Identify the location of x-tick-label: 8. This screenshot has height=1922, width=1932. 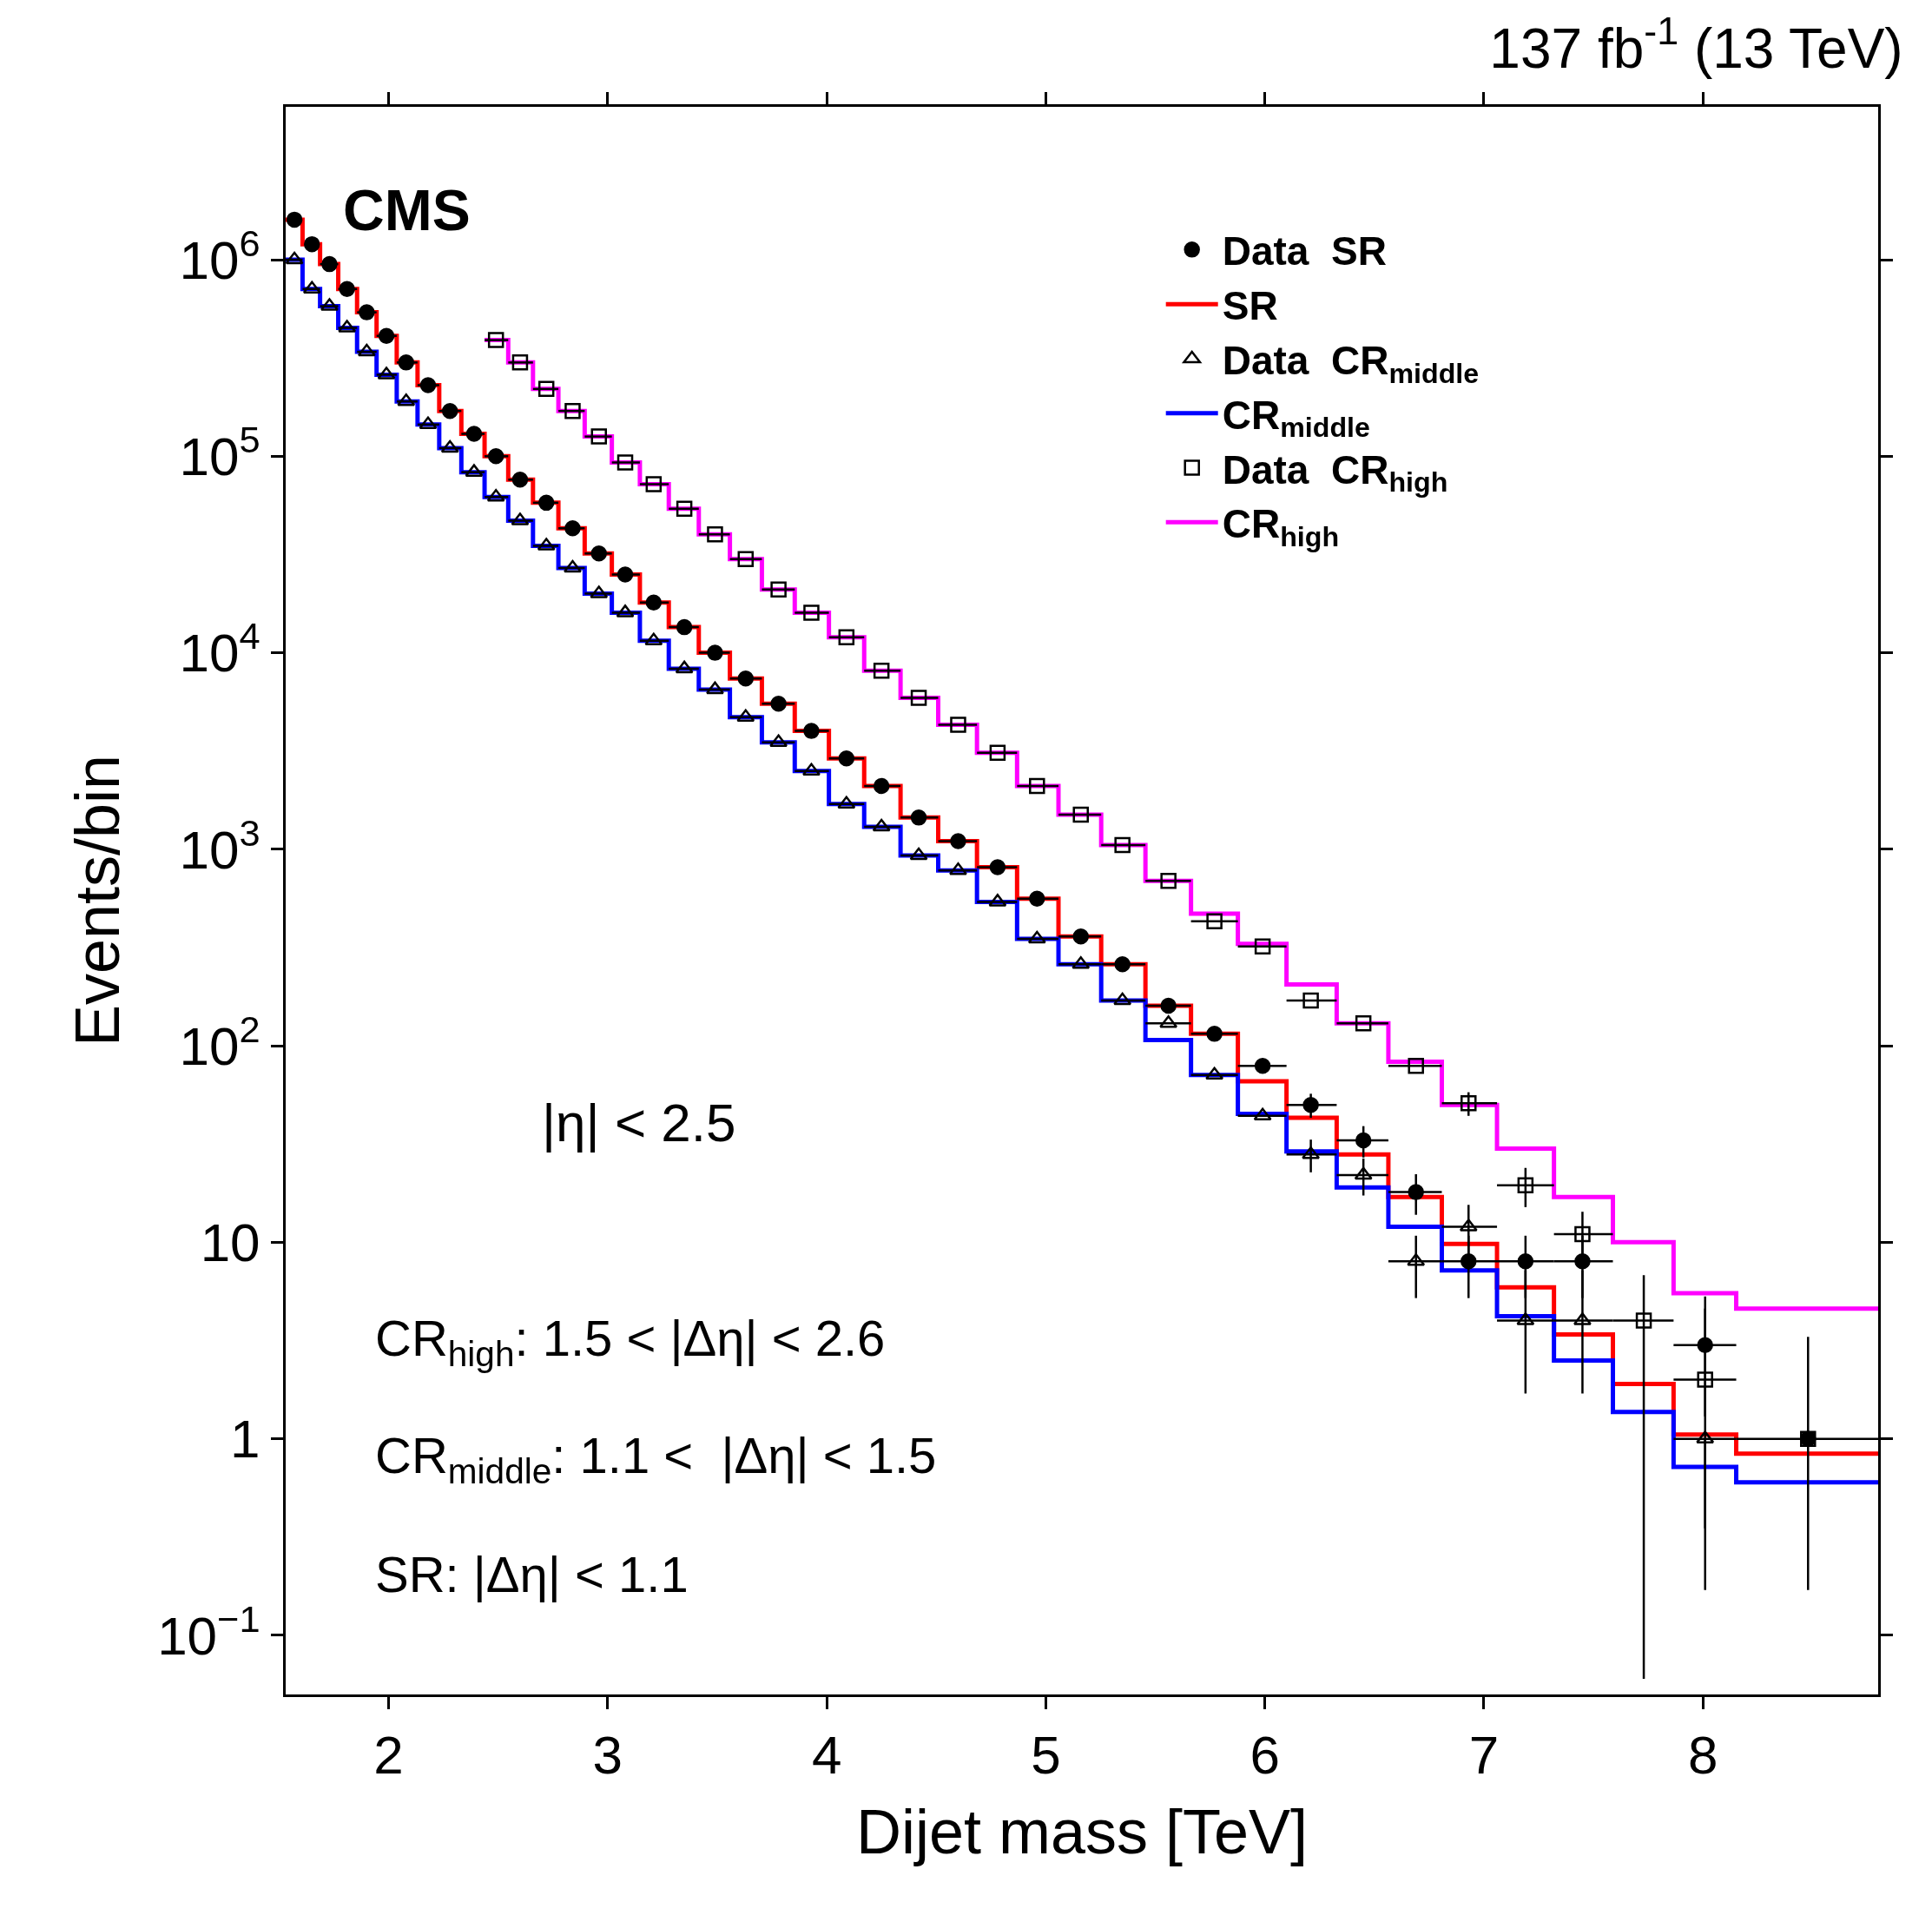
(1702, 1755).